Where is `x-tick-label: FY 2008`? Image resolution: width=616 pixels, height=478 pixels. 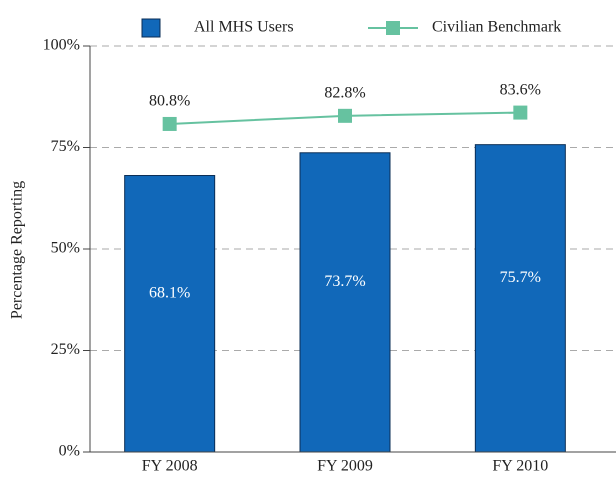
x-tick-label: FY 2008 is located at coordinates (170, 466).